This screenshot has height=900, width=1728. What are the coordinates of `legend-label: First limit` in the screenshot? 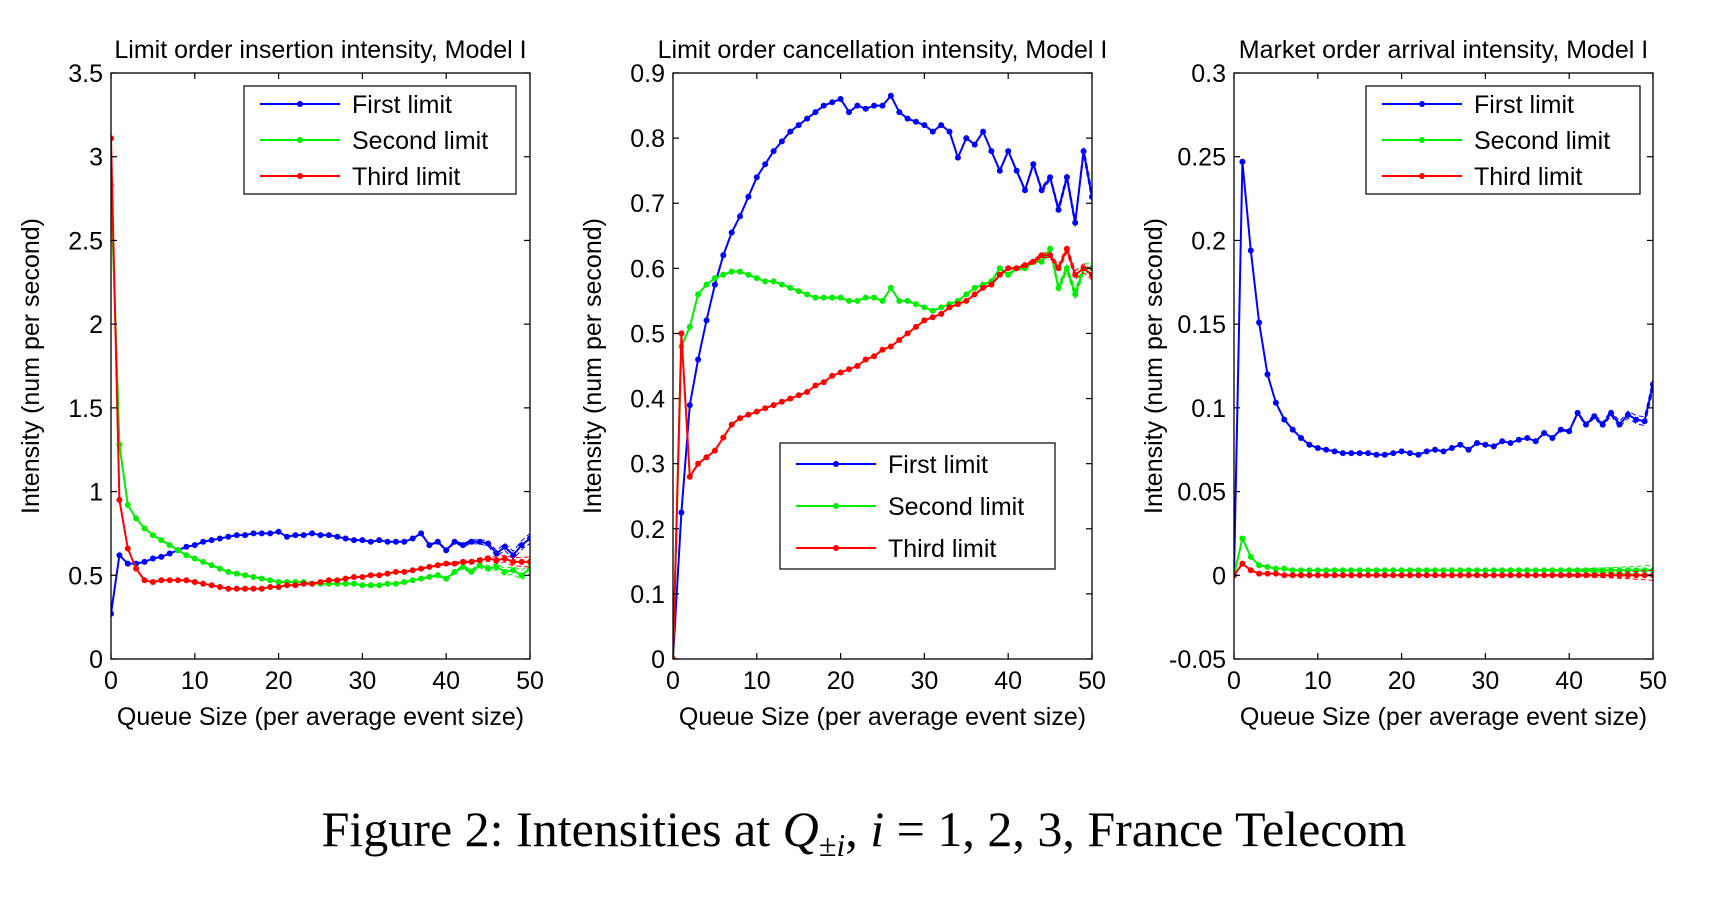 It's located at (938, 465).